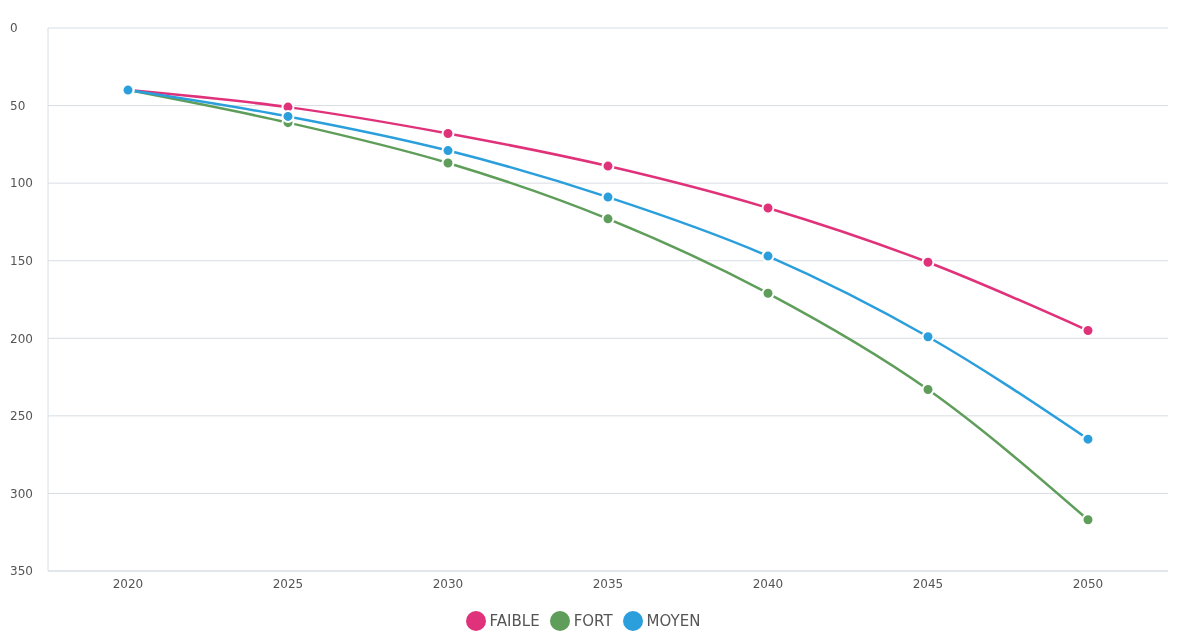 This screenshot has width=1186, height=644. Describe the element at coordinates (21, 493) in the screenshot. I see `y-tick-label: 300` at that location.